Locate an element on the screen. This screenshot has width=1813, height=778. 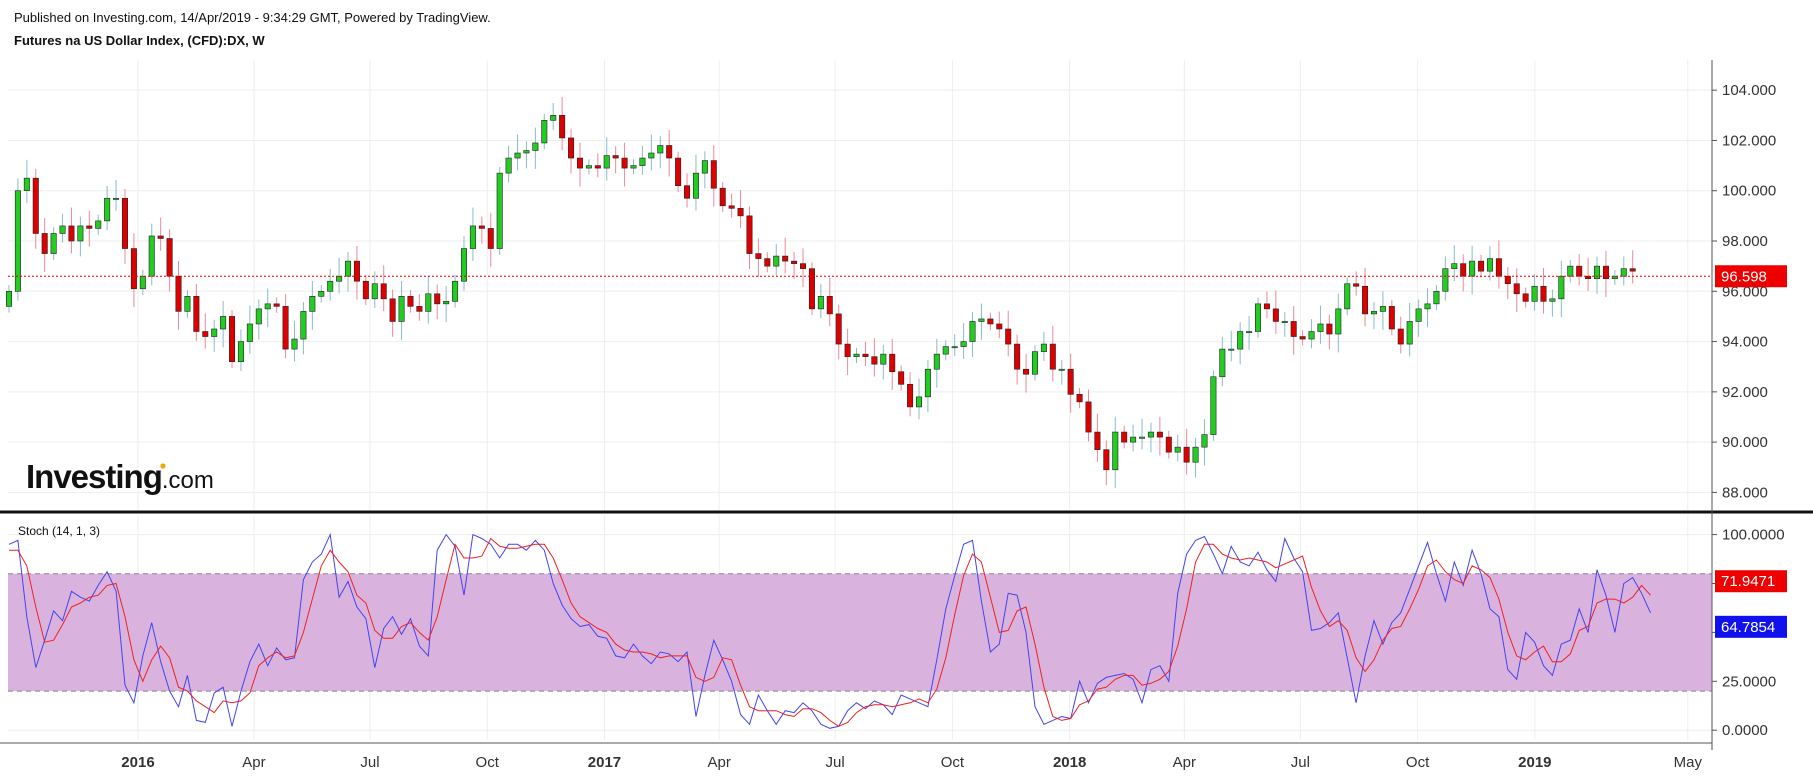
stoch-tick-label: 100.0000 is located at coordinates (1753, 535).